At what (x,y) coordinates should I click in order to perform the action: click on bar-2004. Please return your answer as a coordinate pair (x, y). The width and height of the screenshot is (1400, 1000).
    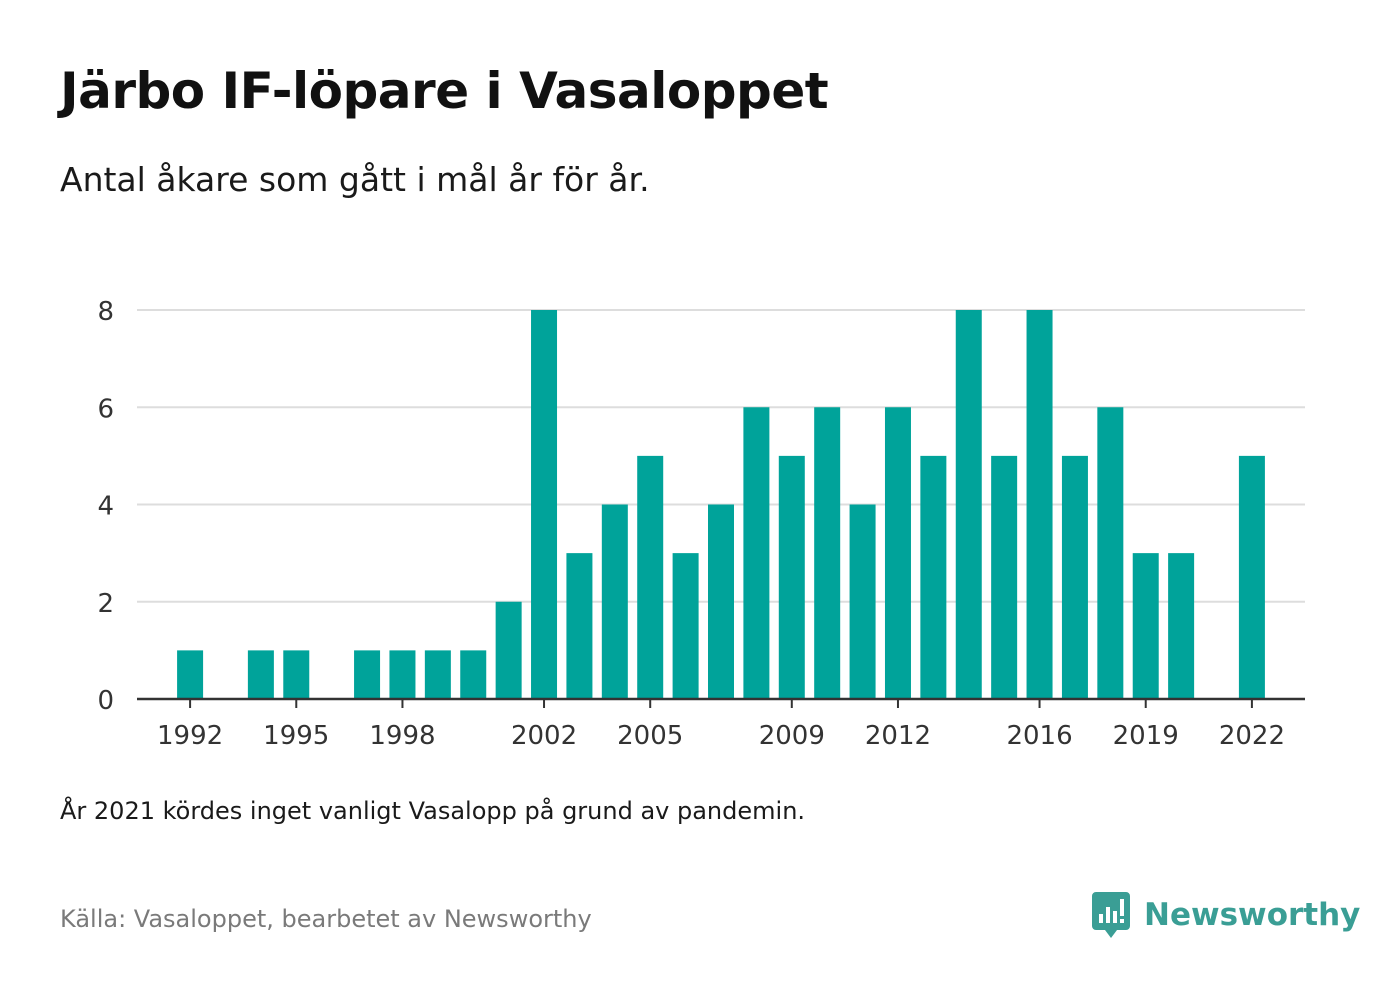
    Looking at the image, I should click on (614, 601).